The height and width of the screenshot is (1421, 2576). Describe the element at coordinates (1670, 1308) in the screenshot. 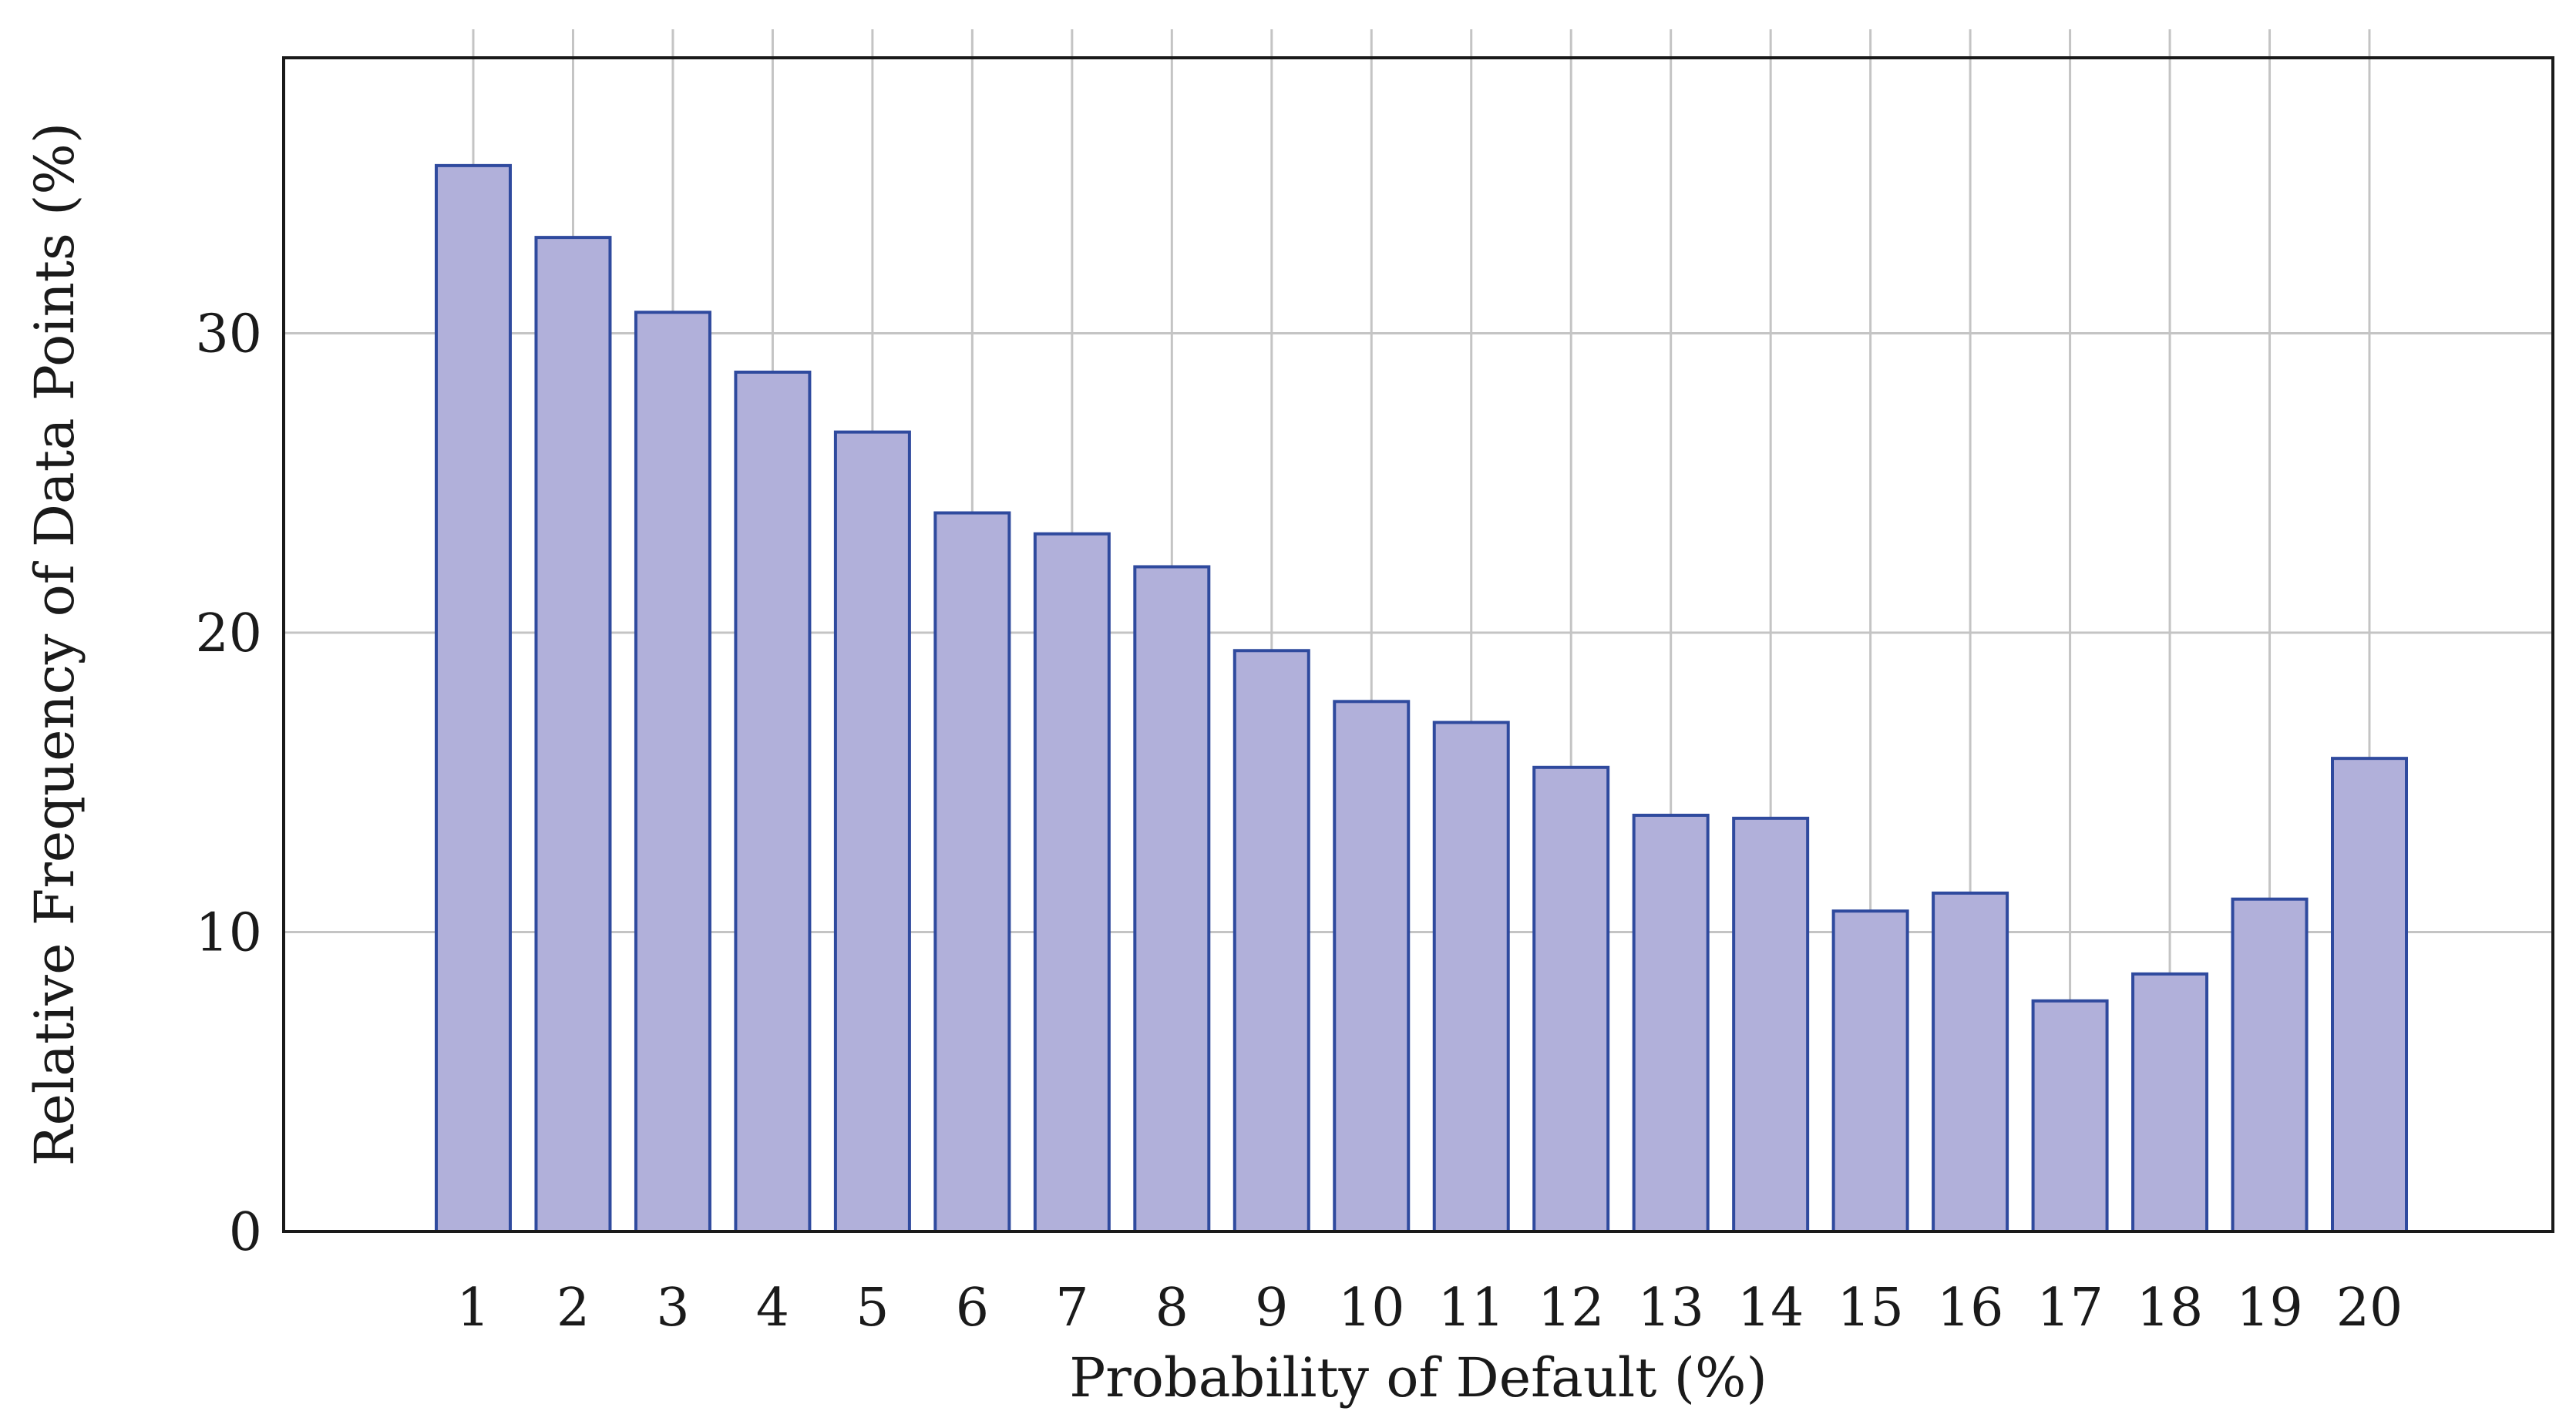

I see `x-tick-label: 13` at that location.